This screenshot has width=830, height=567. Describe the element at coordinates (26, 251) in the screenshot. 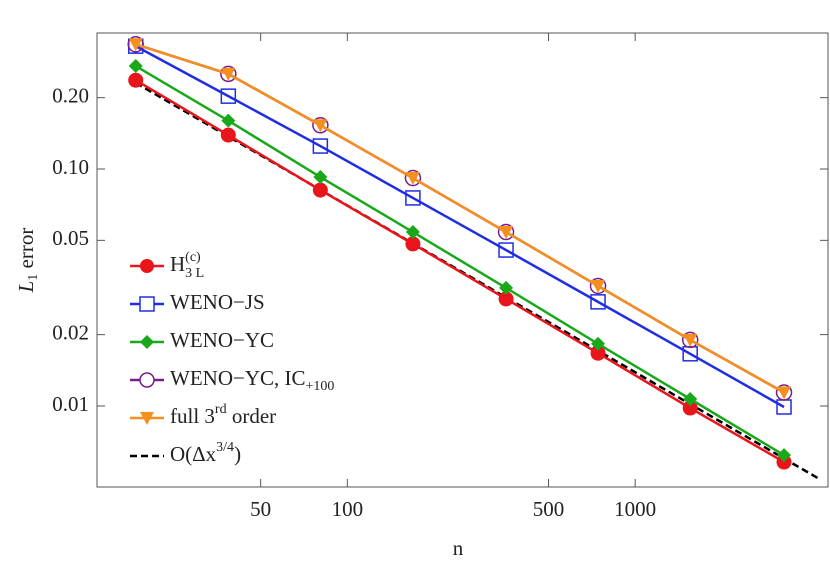

I see `y-label-suffix: error` at that location.